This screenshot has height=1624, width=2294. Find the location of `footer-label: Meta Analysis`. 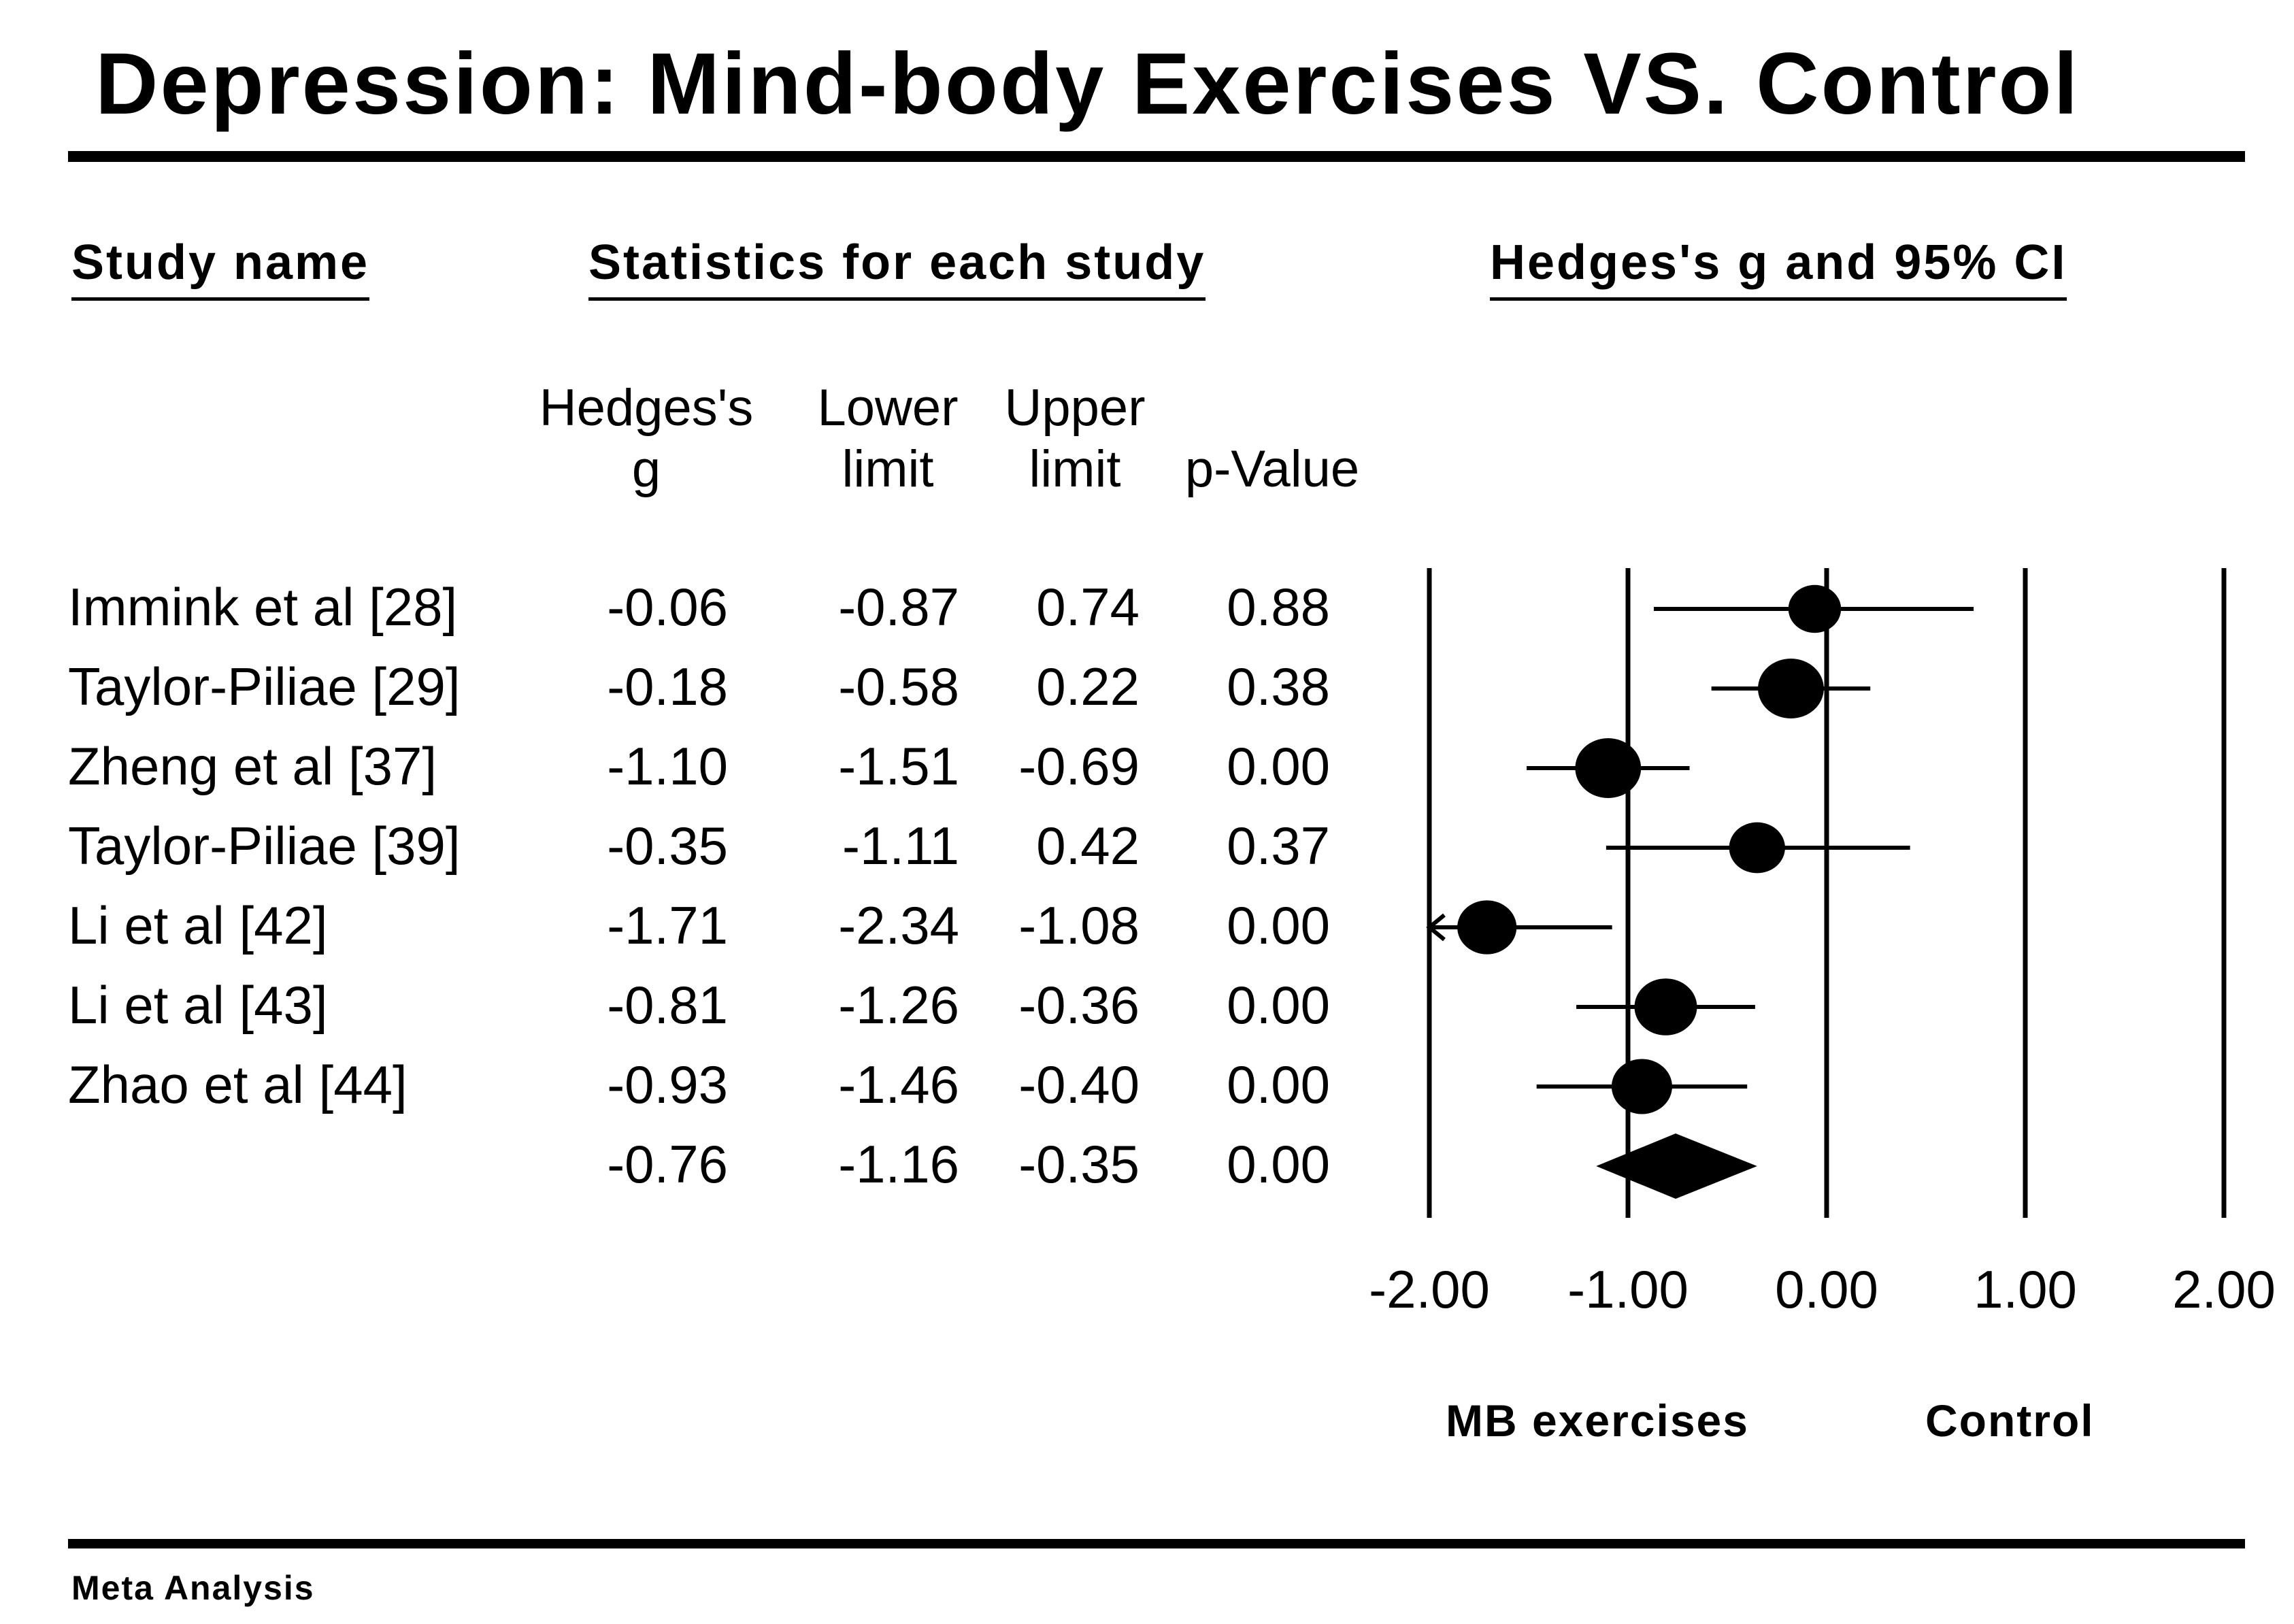

footer-label: Meta Analysis is located at coordinates (193, 1588).